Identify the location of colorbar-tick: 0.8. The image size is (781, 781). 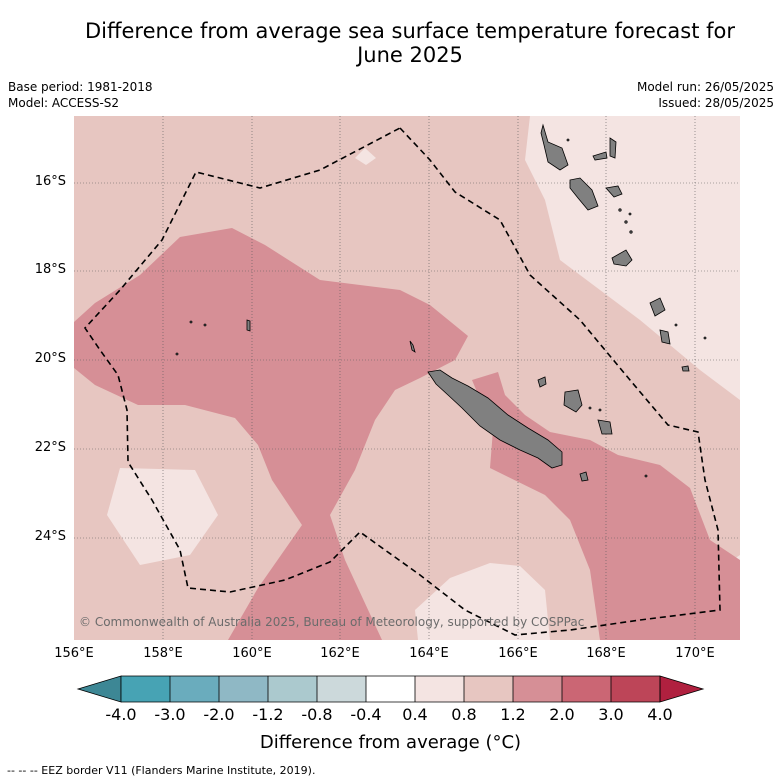
(464, 714).